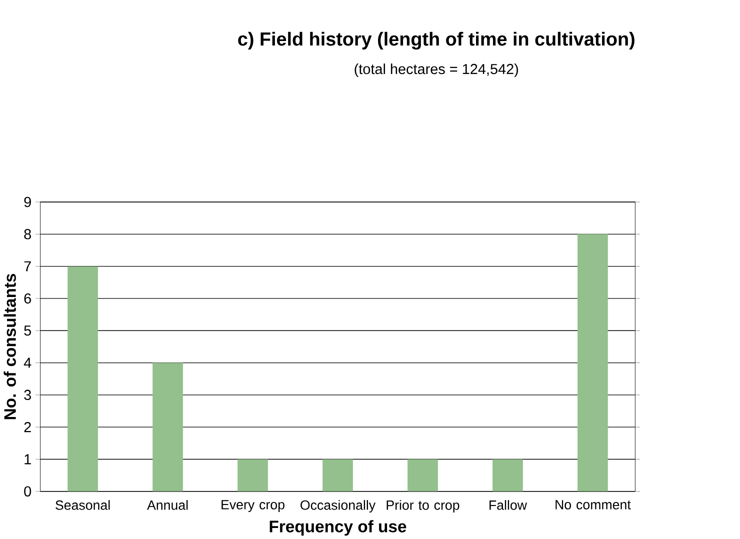 This screenshot has width=740, height=539. What do you see at coordinates (436, 41) in the screenshot?
I see `chart-title: c) Field history (length of time in cultivation)` at bounding box center [436, 41].